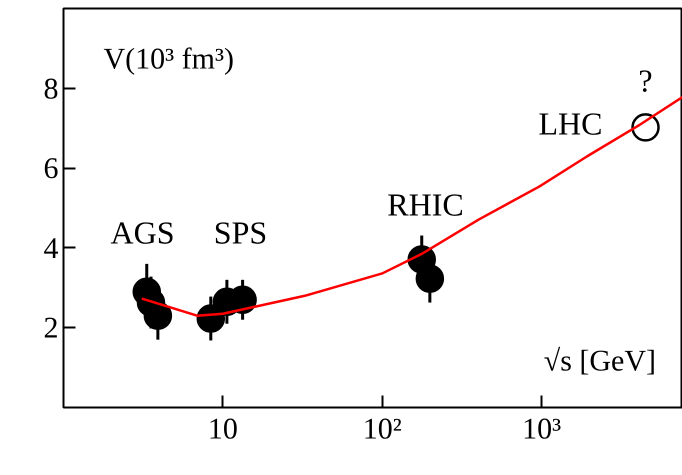 The width and height of the screenshot is (682, 475). I want to click on y-axis-title: V(10³ fm³), so click(169, 59).